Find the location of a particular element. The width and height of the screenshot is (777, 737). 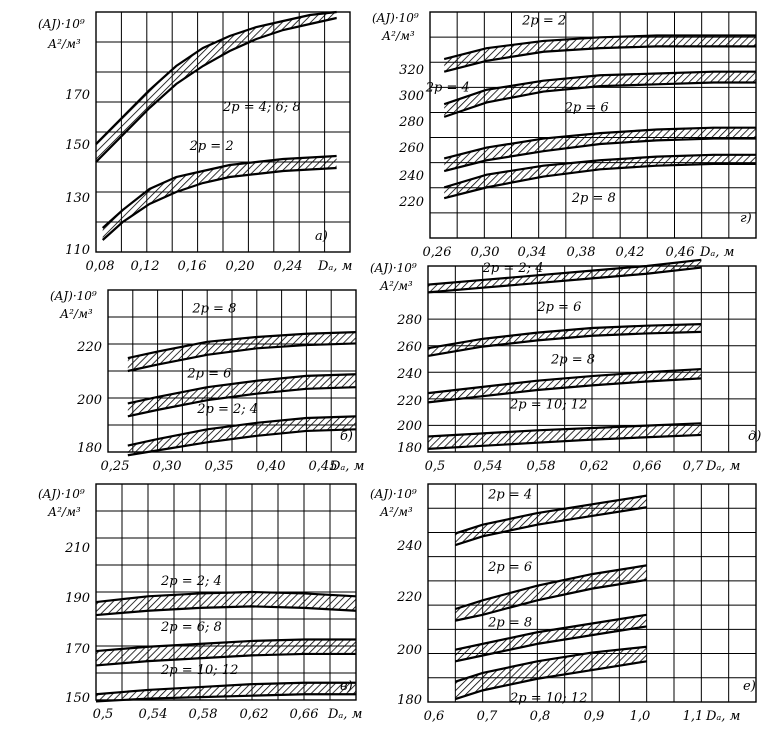

x-tick-label: 0,66 is located at coordinates (647, 466).